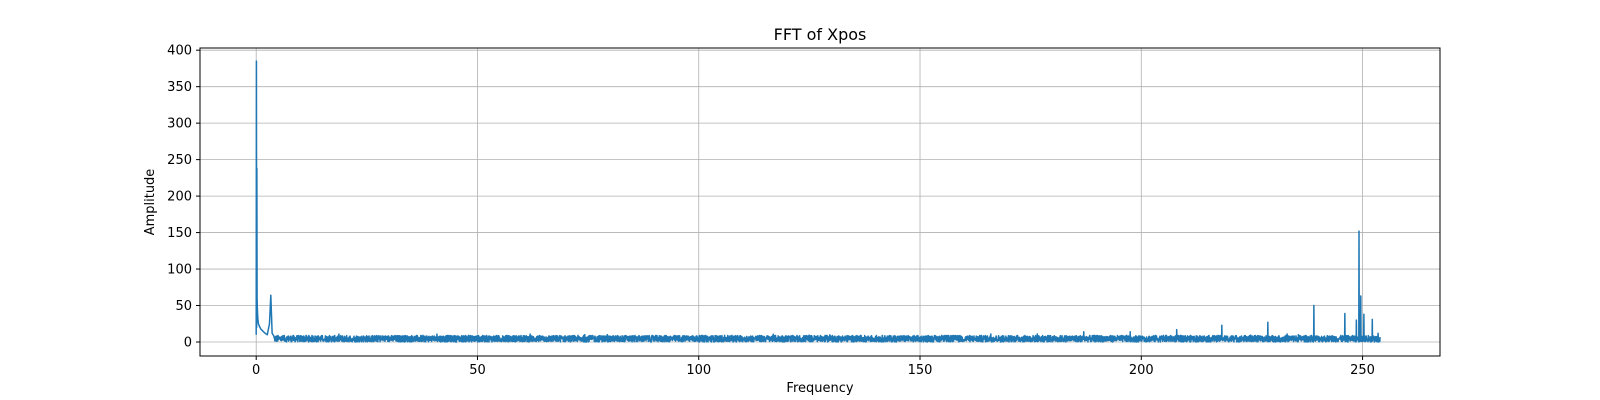 The height and width of the screenshot is (400, 1600). Describe the element at coordinates (1362, 370) in the screenshot. I see `x-tick-label: 250` at that location.